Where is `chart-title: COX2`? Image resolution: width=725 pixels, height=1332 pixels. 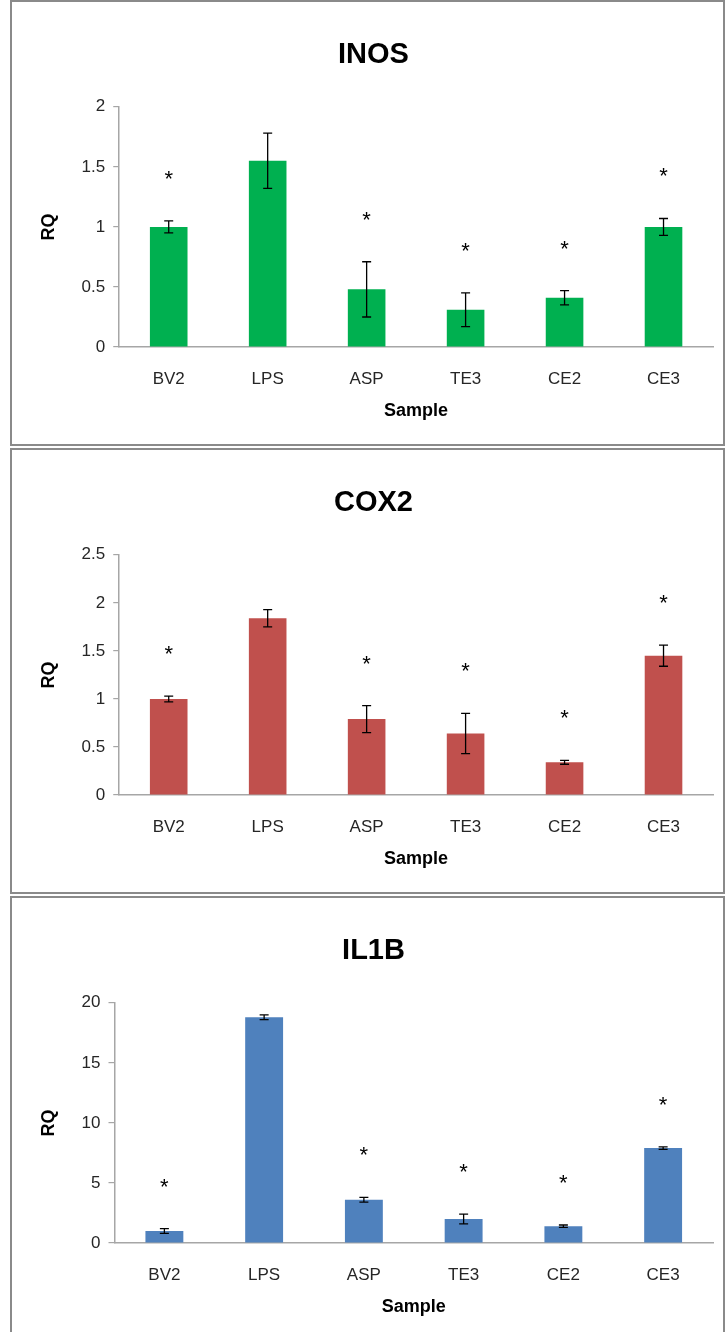 chart-title: COX2 is located at coordinates (373, 501).